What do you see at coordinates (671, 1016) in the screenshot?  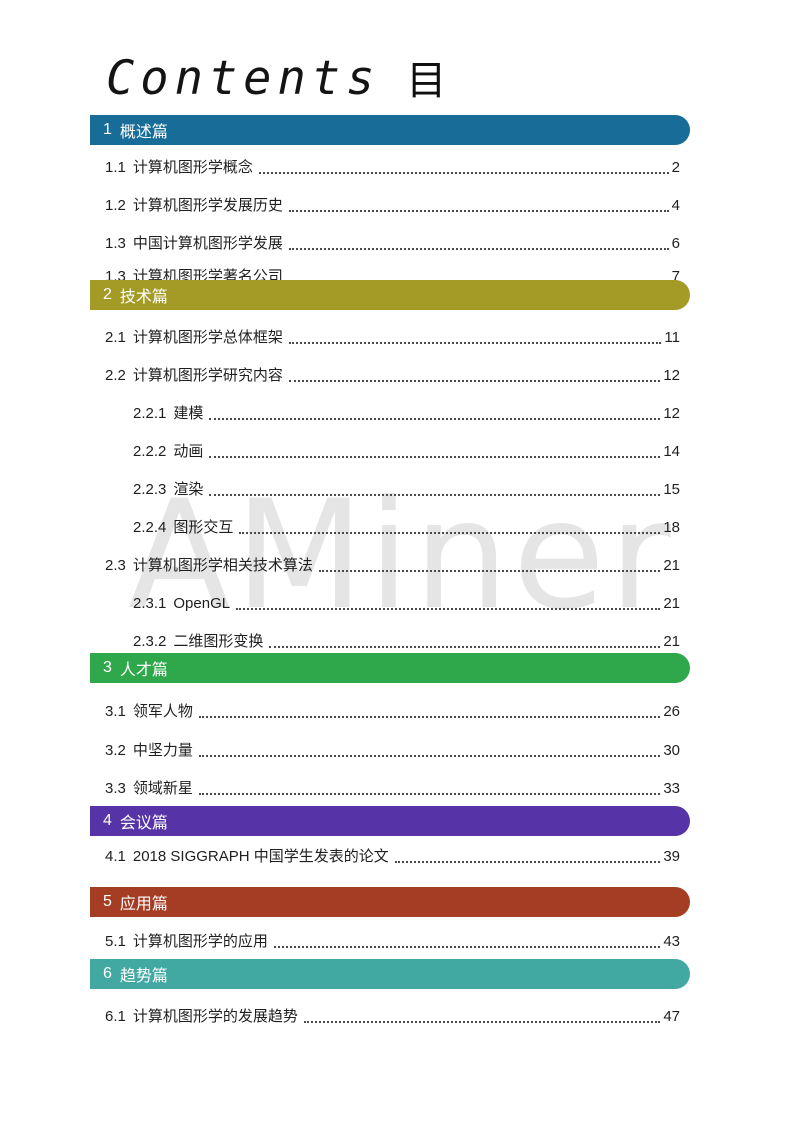 I see `entry-page-number: 47` at bounding box center [671, 1016].